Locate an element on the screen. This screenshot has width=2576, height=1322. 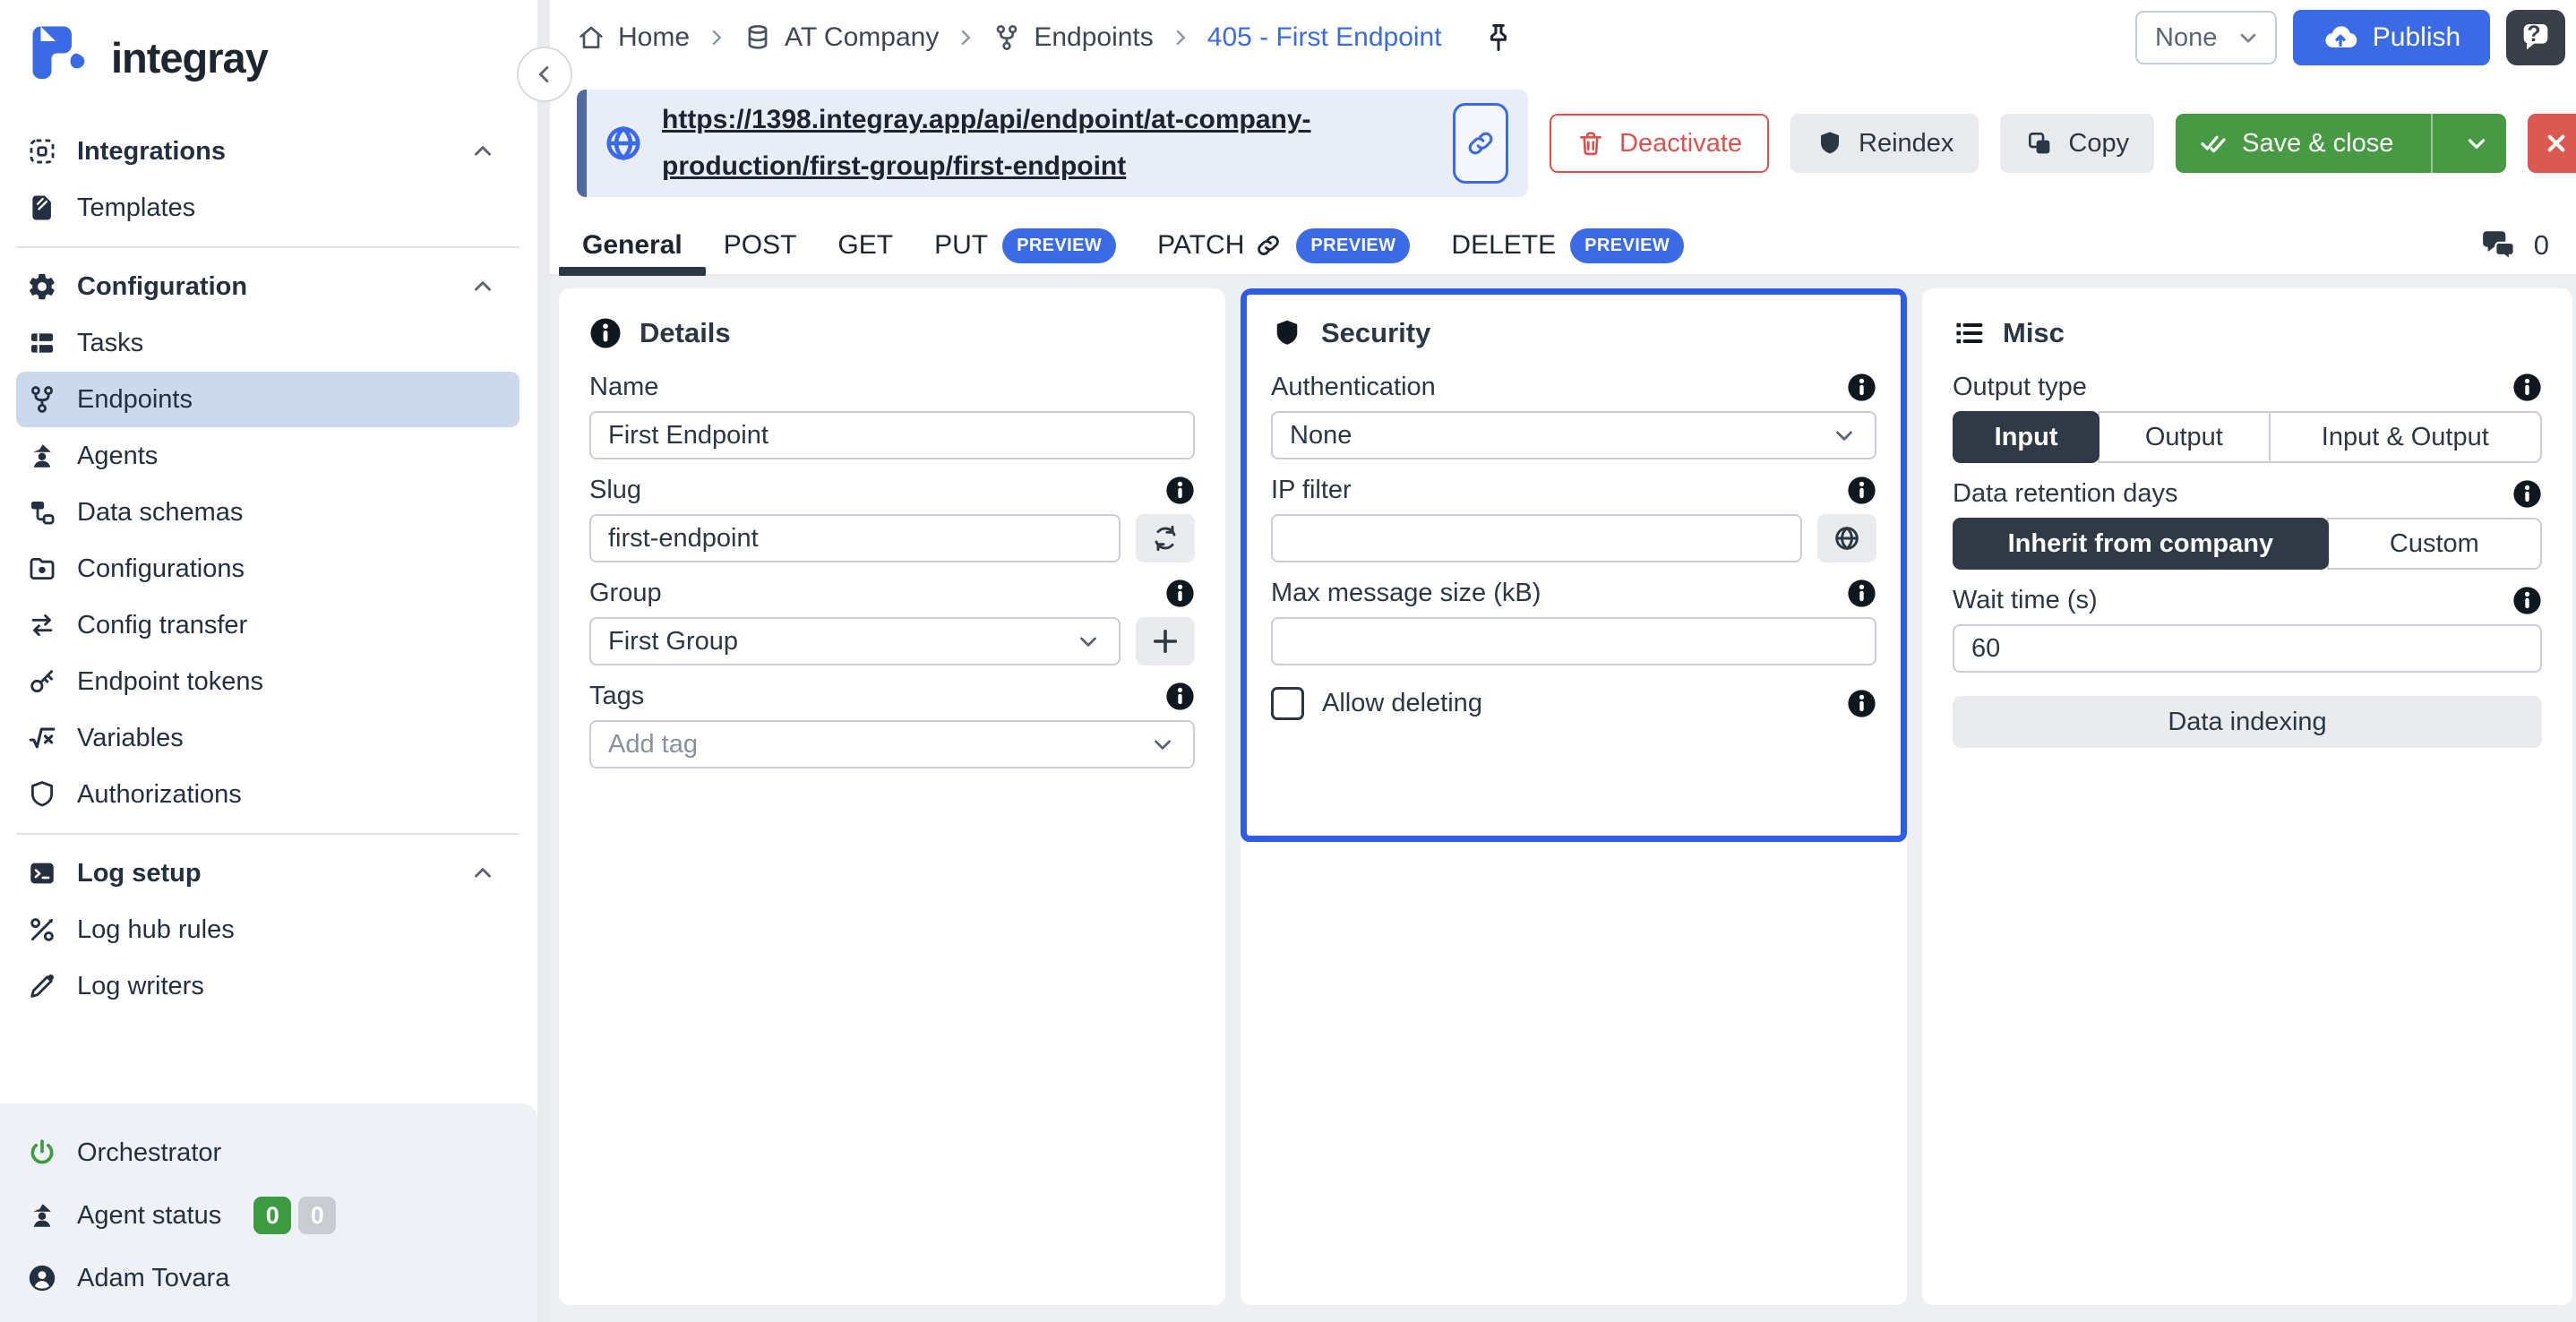
ip-lookup-button is located at coordinates (1846, 538).